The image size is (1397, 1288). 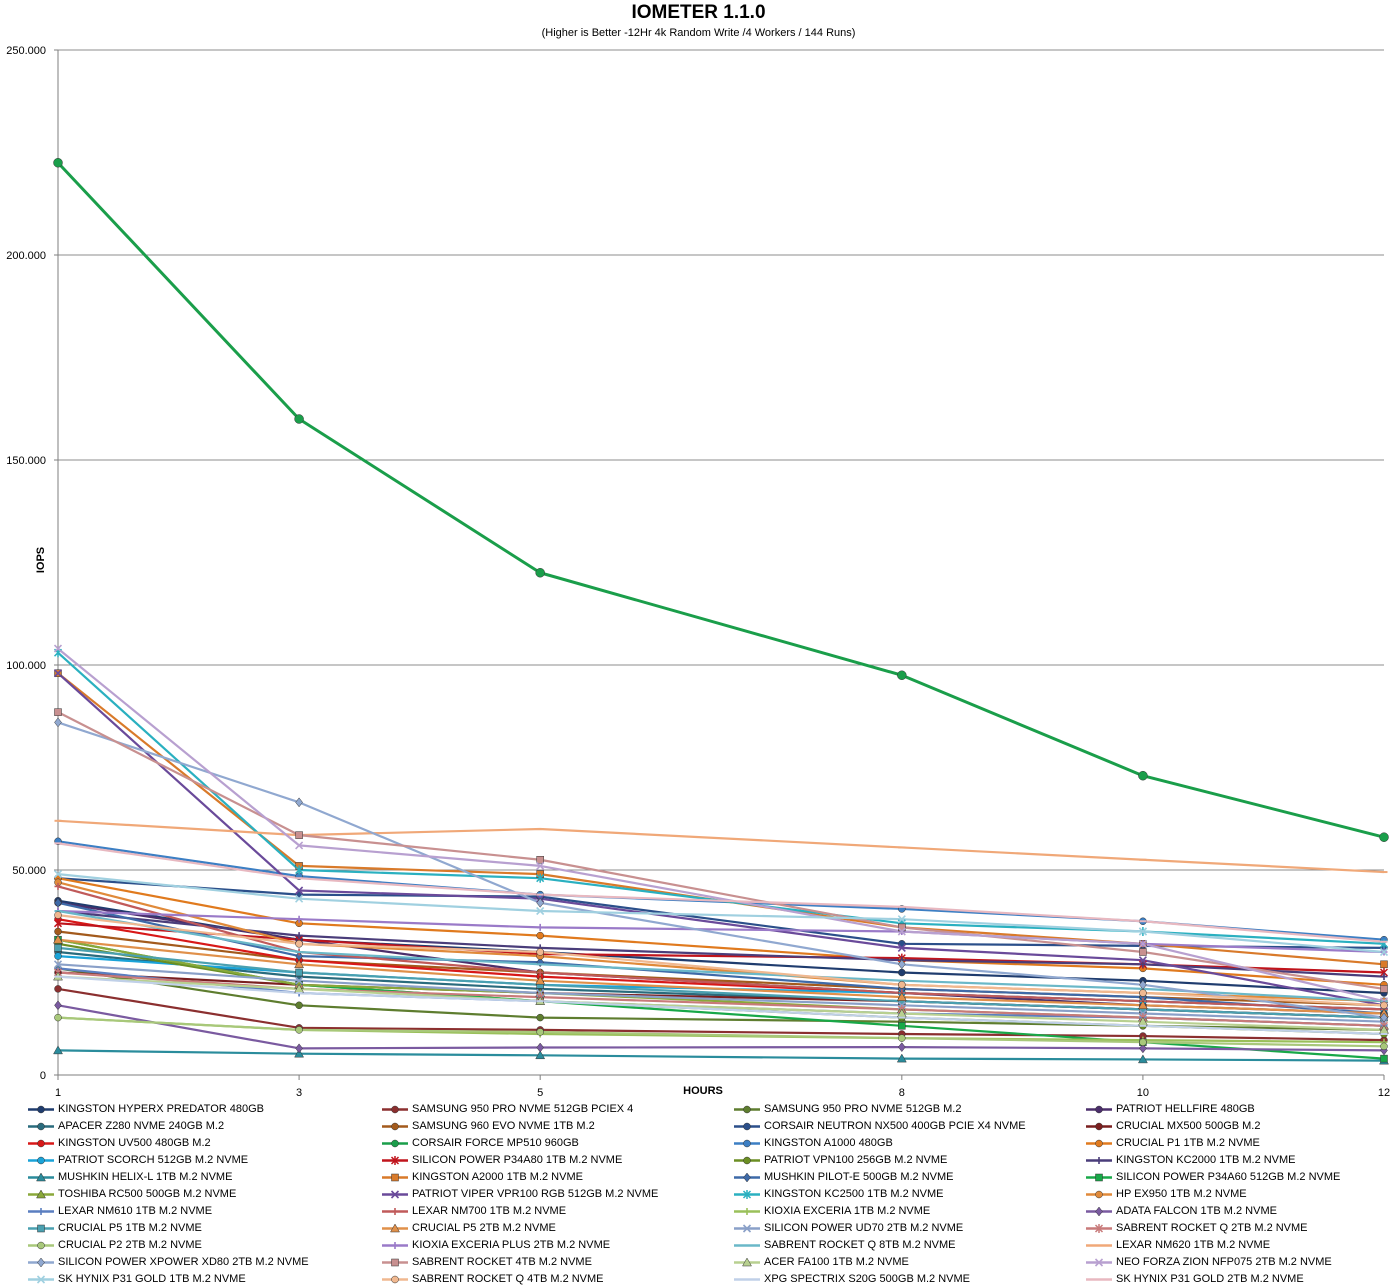 I want to click on y-tick-label: 100.000, so click(x=26, y=666).